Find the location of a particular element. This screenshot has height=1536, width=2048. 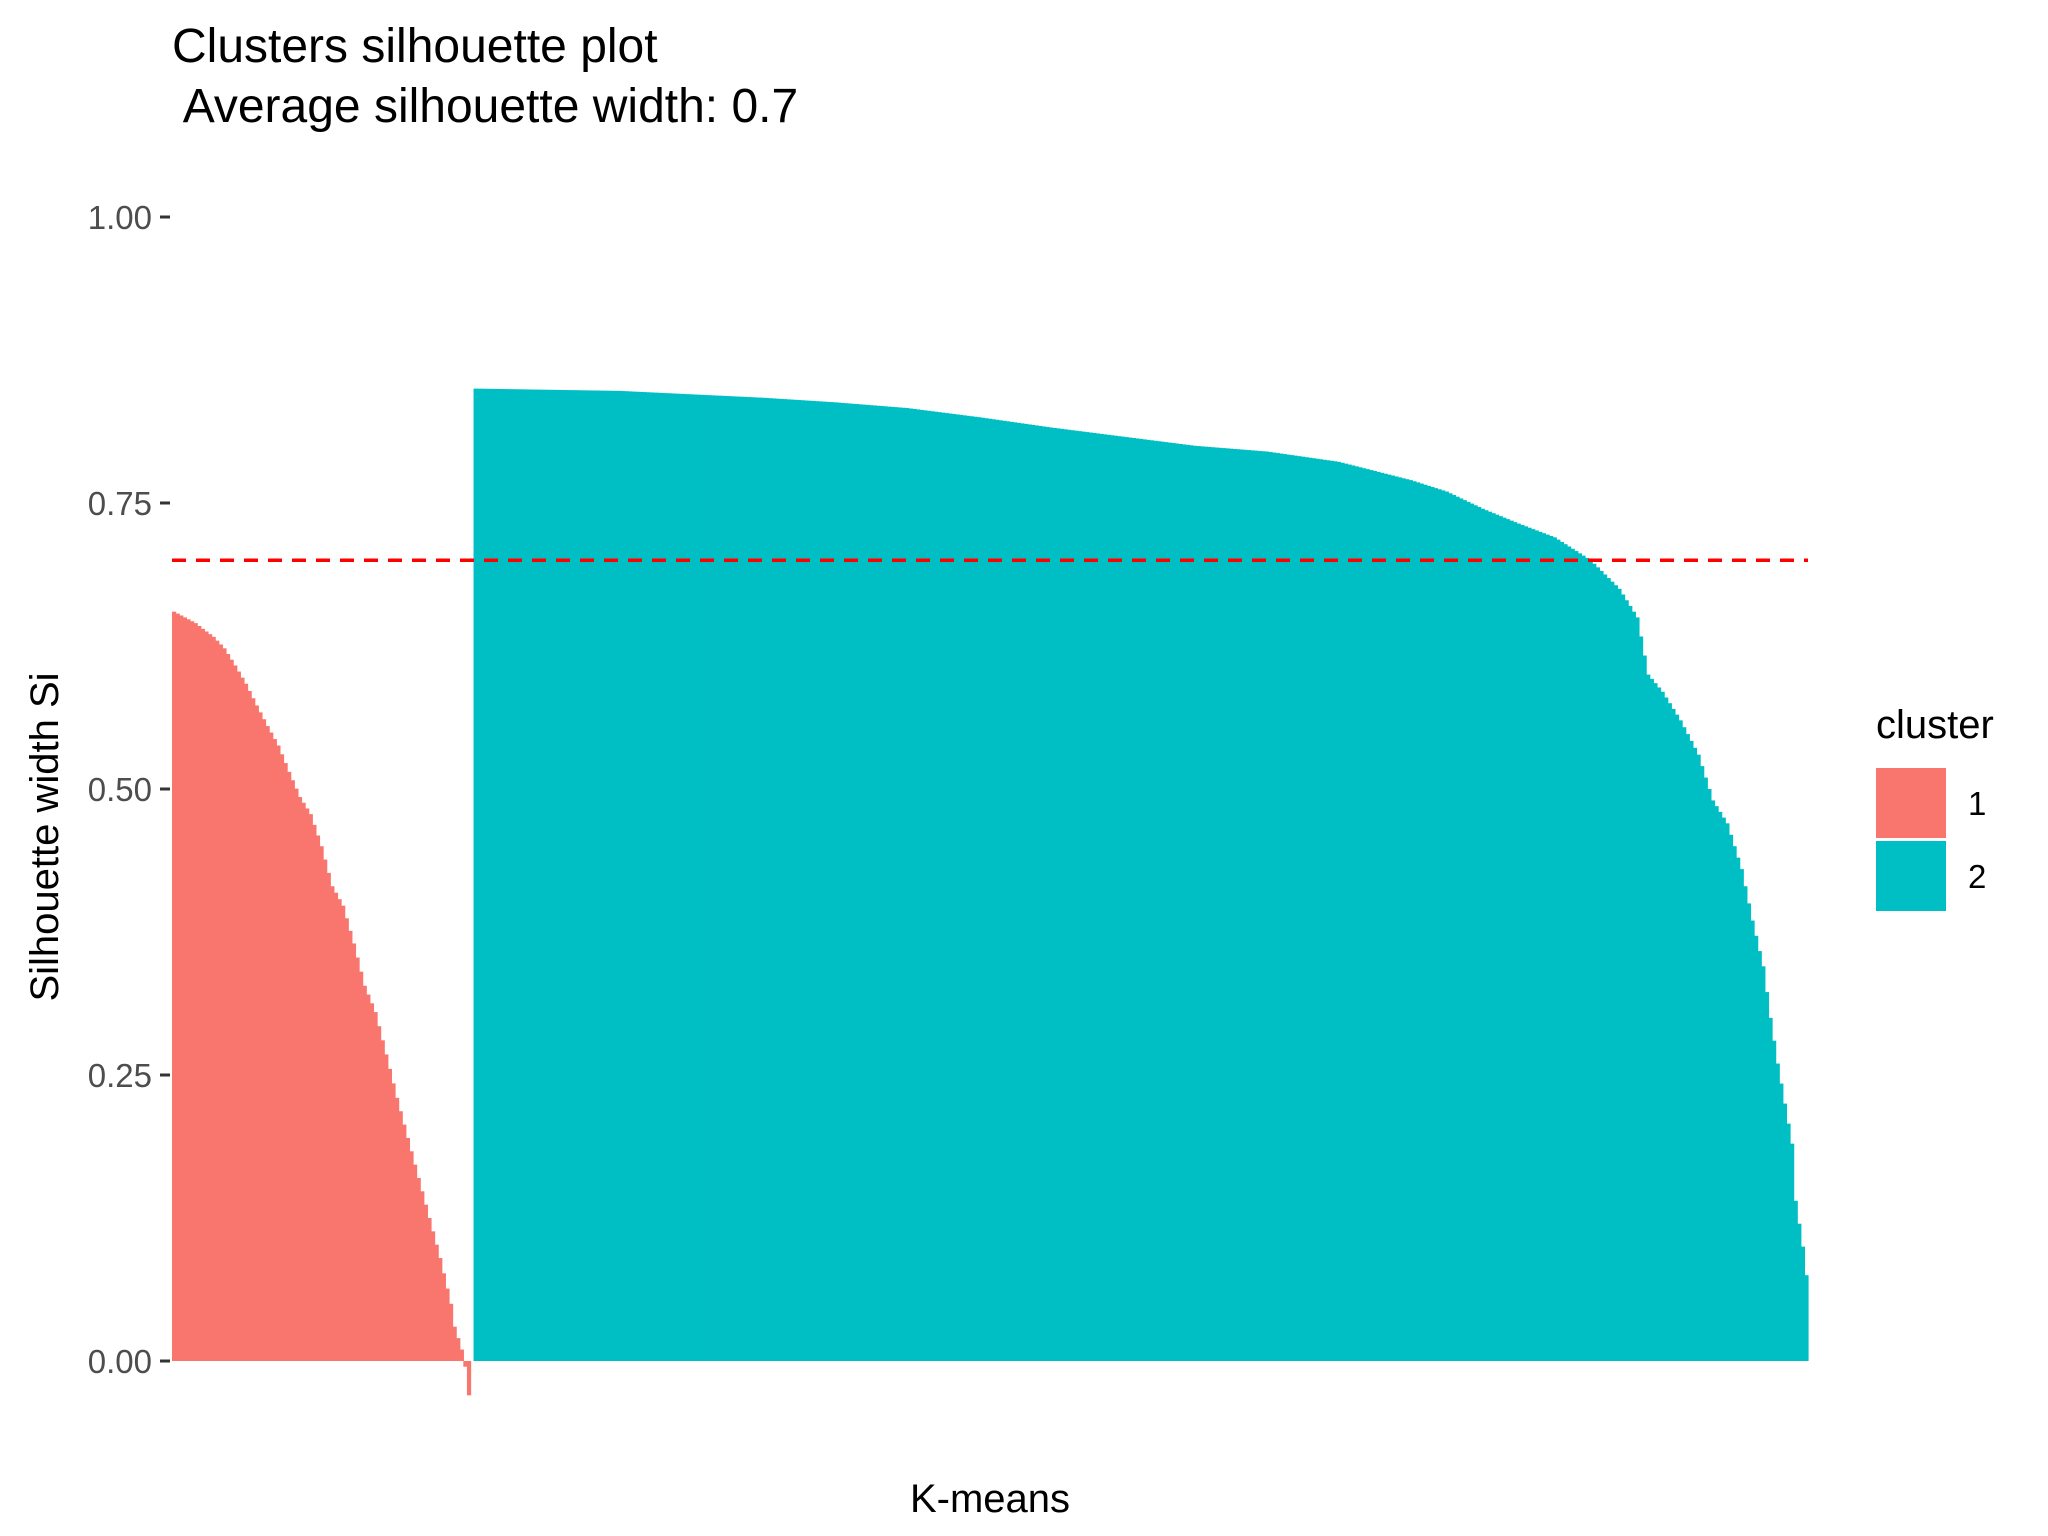

legend-label-cluster-2: 2 is located at coordinates (1977, 876).